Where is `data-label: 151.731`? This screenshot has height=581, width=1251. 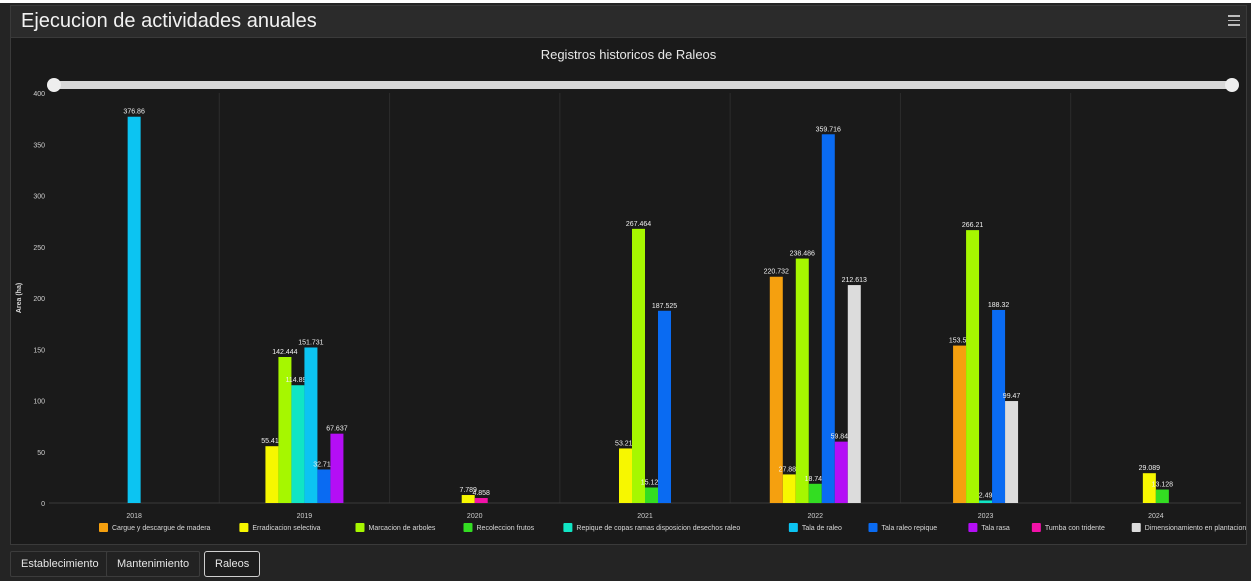
data-label: 151.731 is located at coordinates (310, 342).